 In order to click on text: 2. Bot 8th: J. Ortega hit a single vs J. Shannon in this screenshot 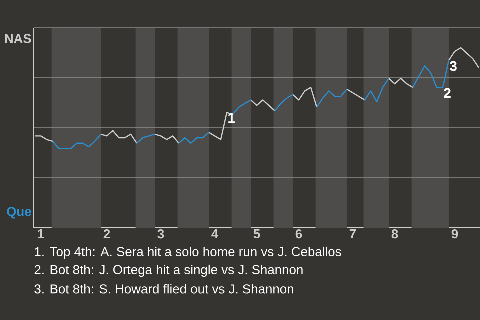, I will do `click(168, 271)`.